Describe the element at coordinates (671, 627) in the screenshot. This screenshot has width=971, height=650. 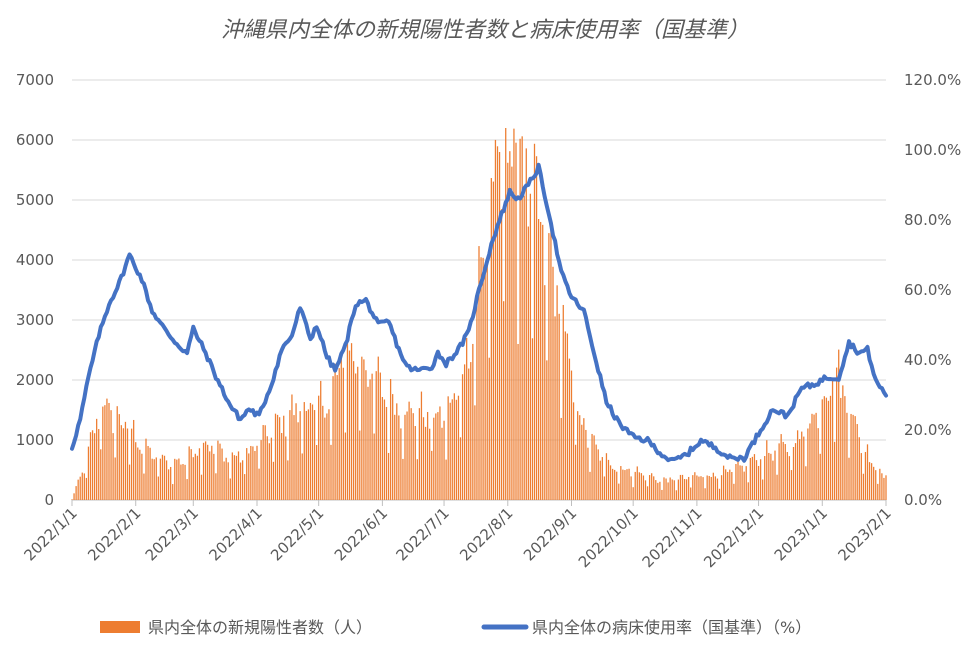
I see `legend-line-label: 県内全体の病床使用率（国基準）（%）` at that location.